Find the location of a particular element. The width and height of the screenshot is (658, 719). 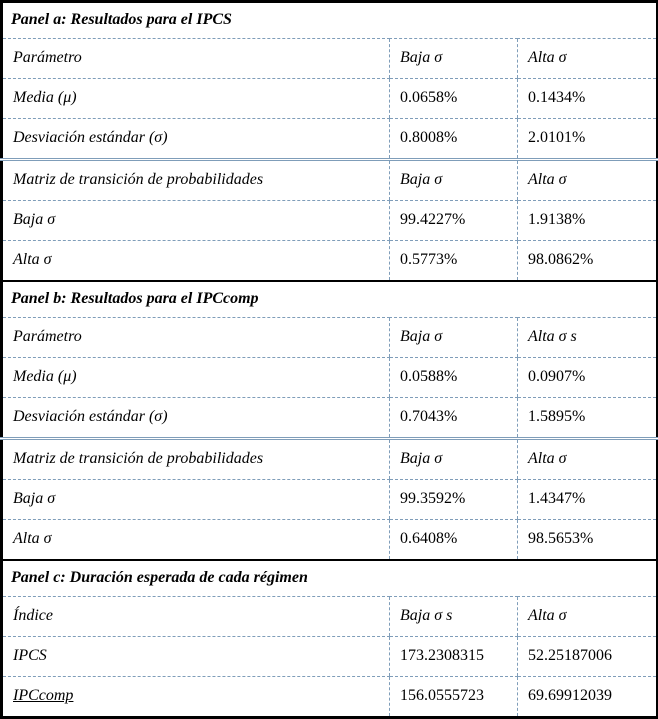

value-alta: 0.0907% is located at coordinates (587, 377).